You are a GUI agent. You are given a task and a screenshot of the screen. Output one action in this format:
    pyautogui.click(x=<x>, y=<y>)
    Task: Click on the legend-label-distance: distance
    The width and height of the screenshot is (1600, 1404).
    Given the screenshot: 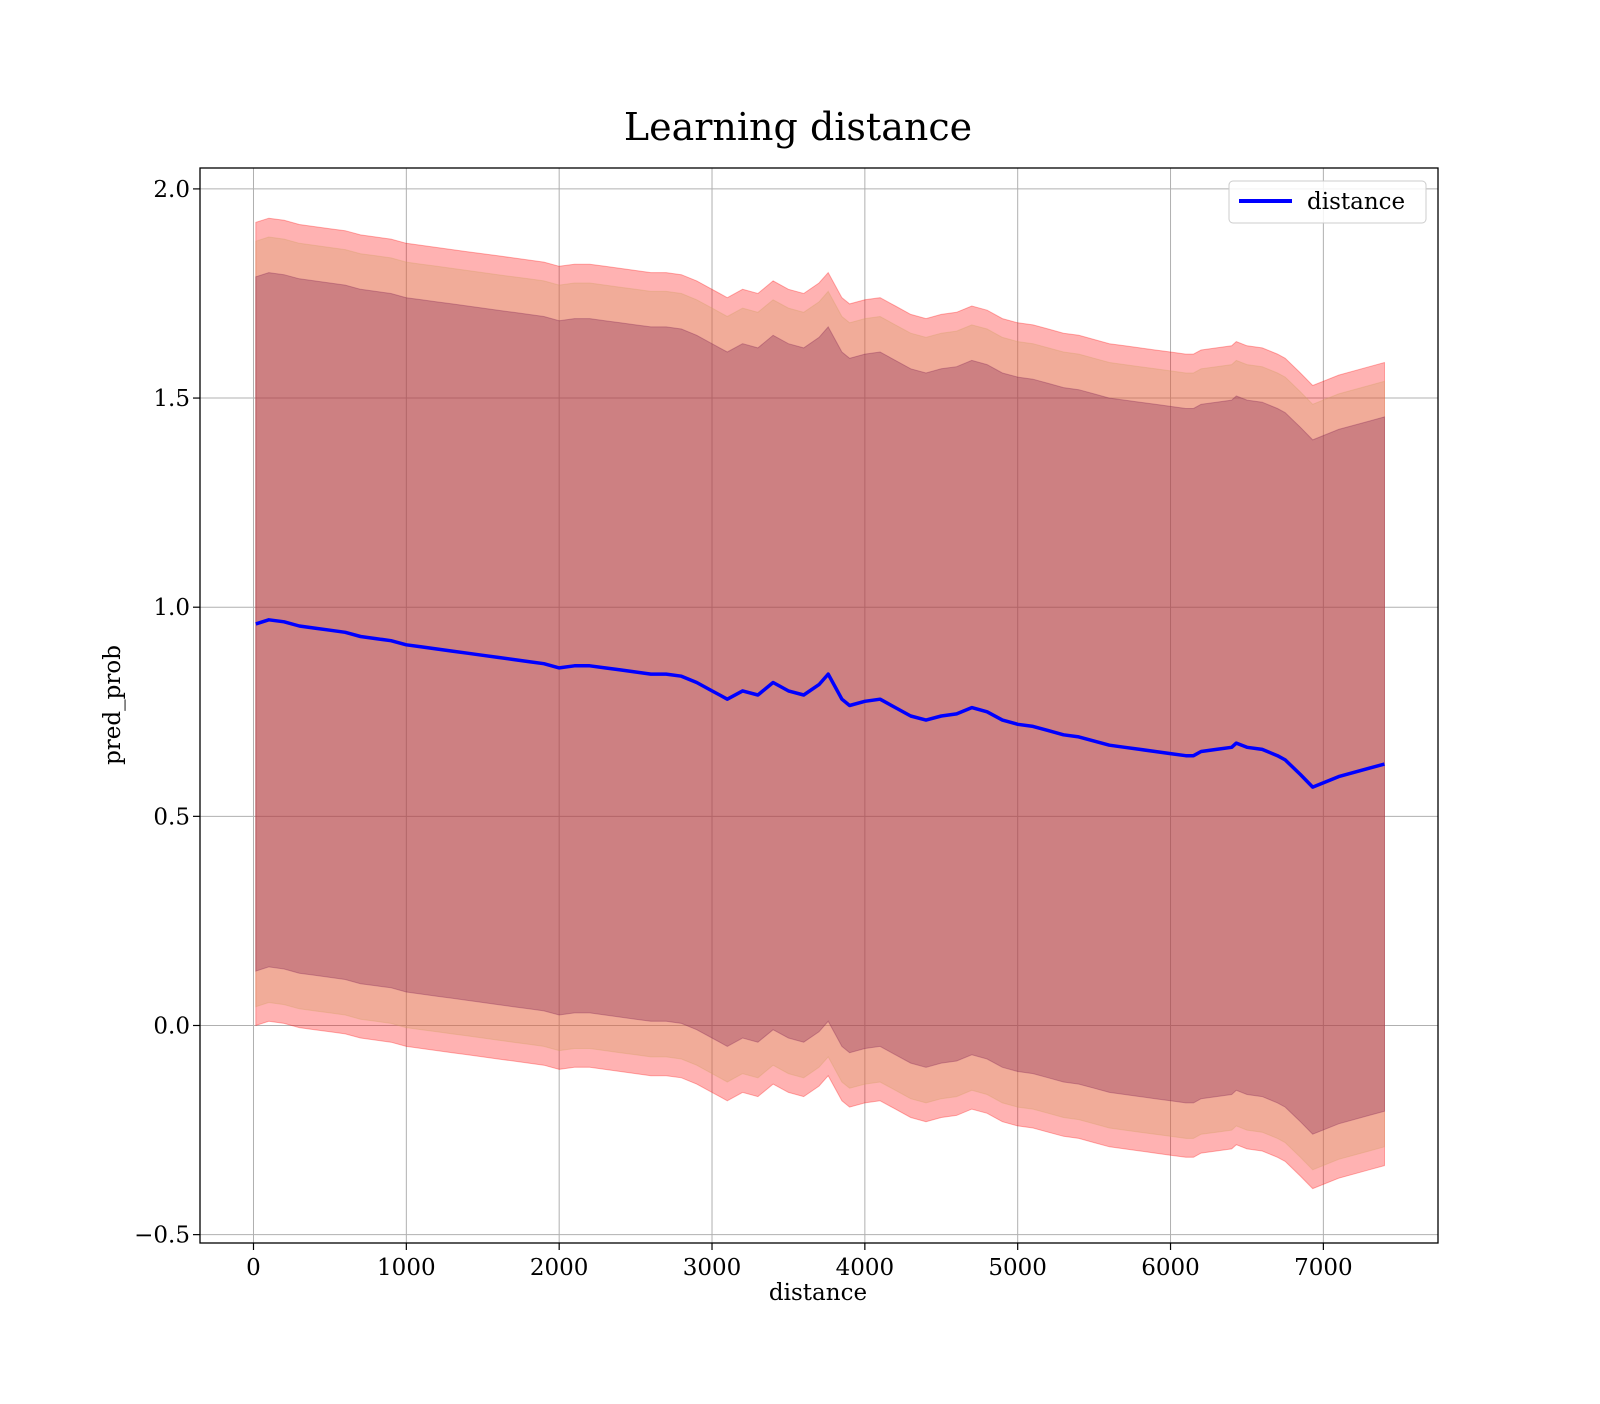 What is the action you would take?
    pyautogui.click(x=1356, y=202)
    